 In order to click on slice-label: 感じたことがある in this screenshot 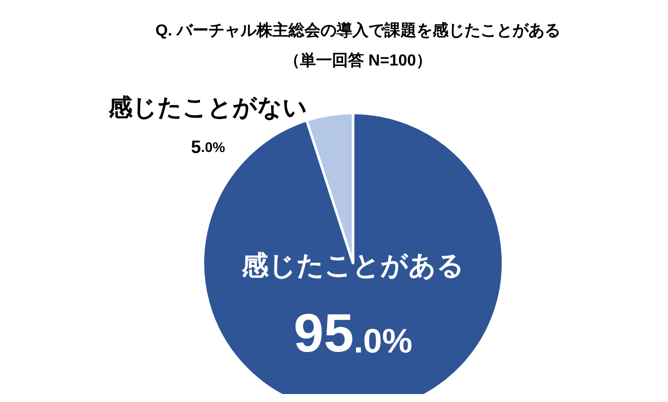, I will do `click(352, 265)`.